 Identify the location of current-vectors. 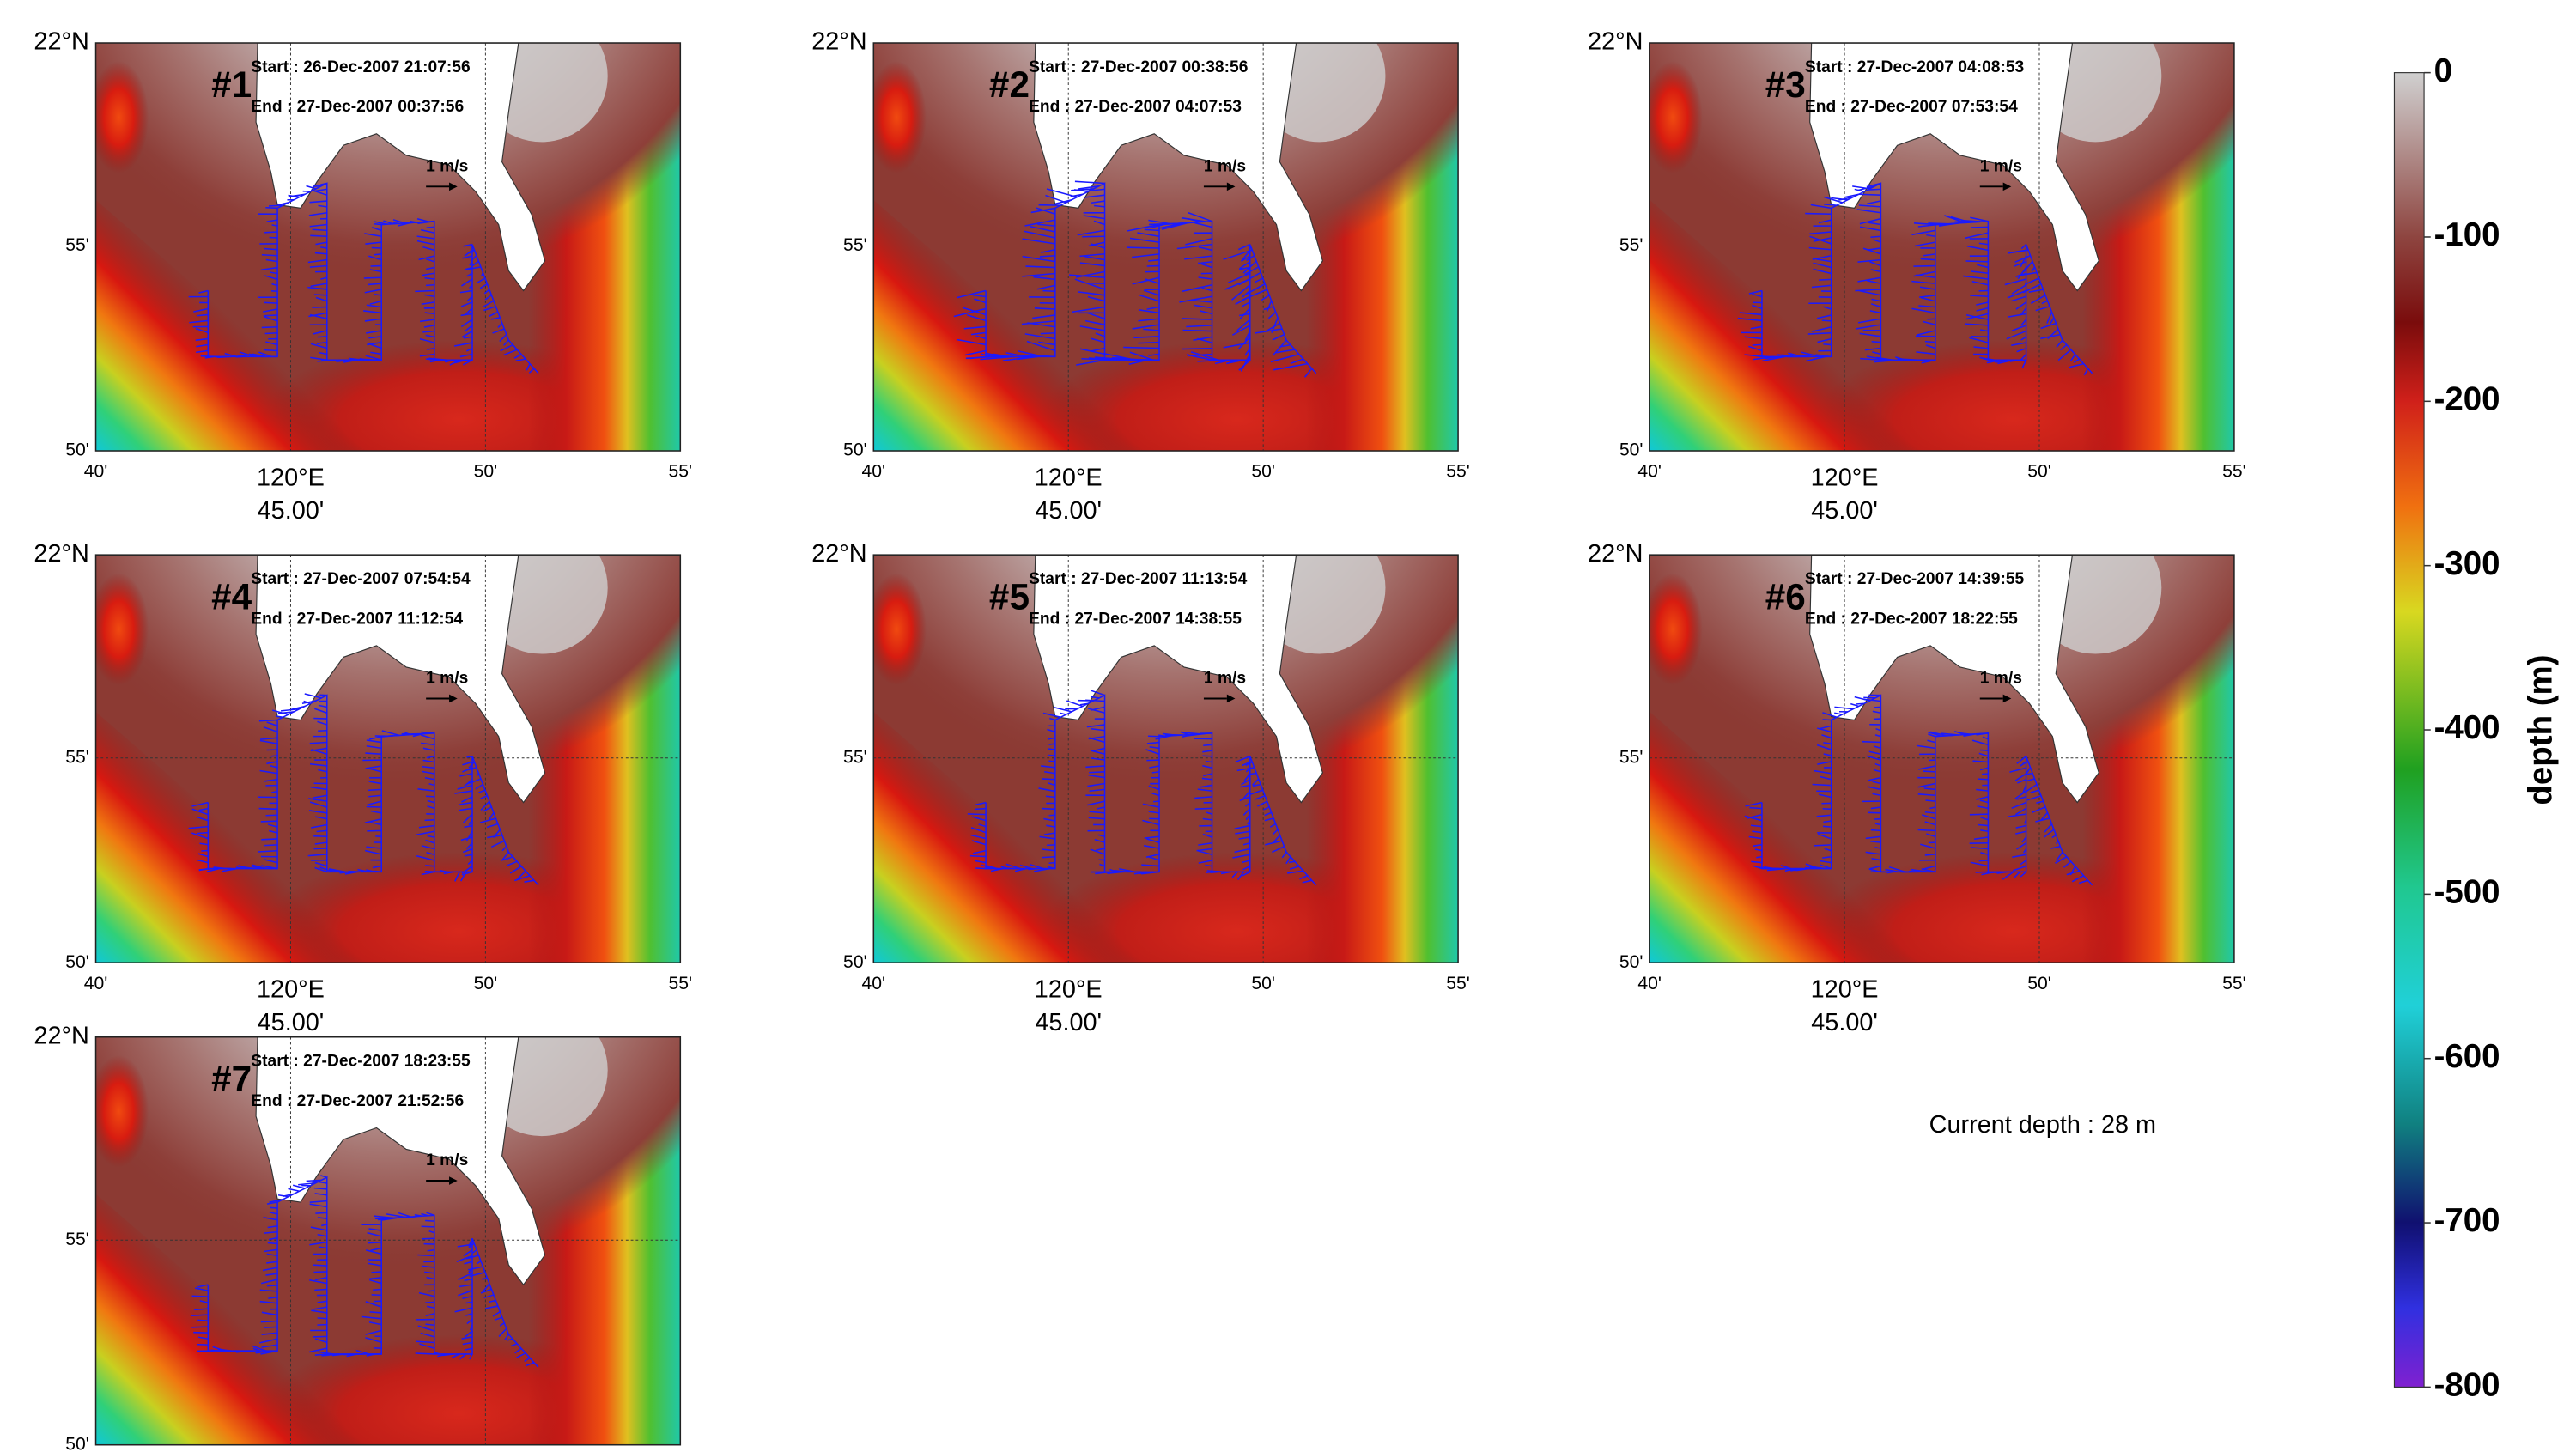
(1142, 788).